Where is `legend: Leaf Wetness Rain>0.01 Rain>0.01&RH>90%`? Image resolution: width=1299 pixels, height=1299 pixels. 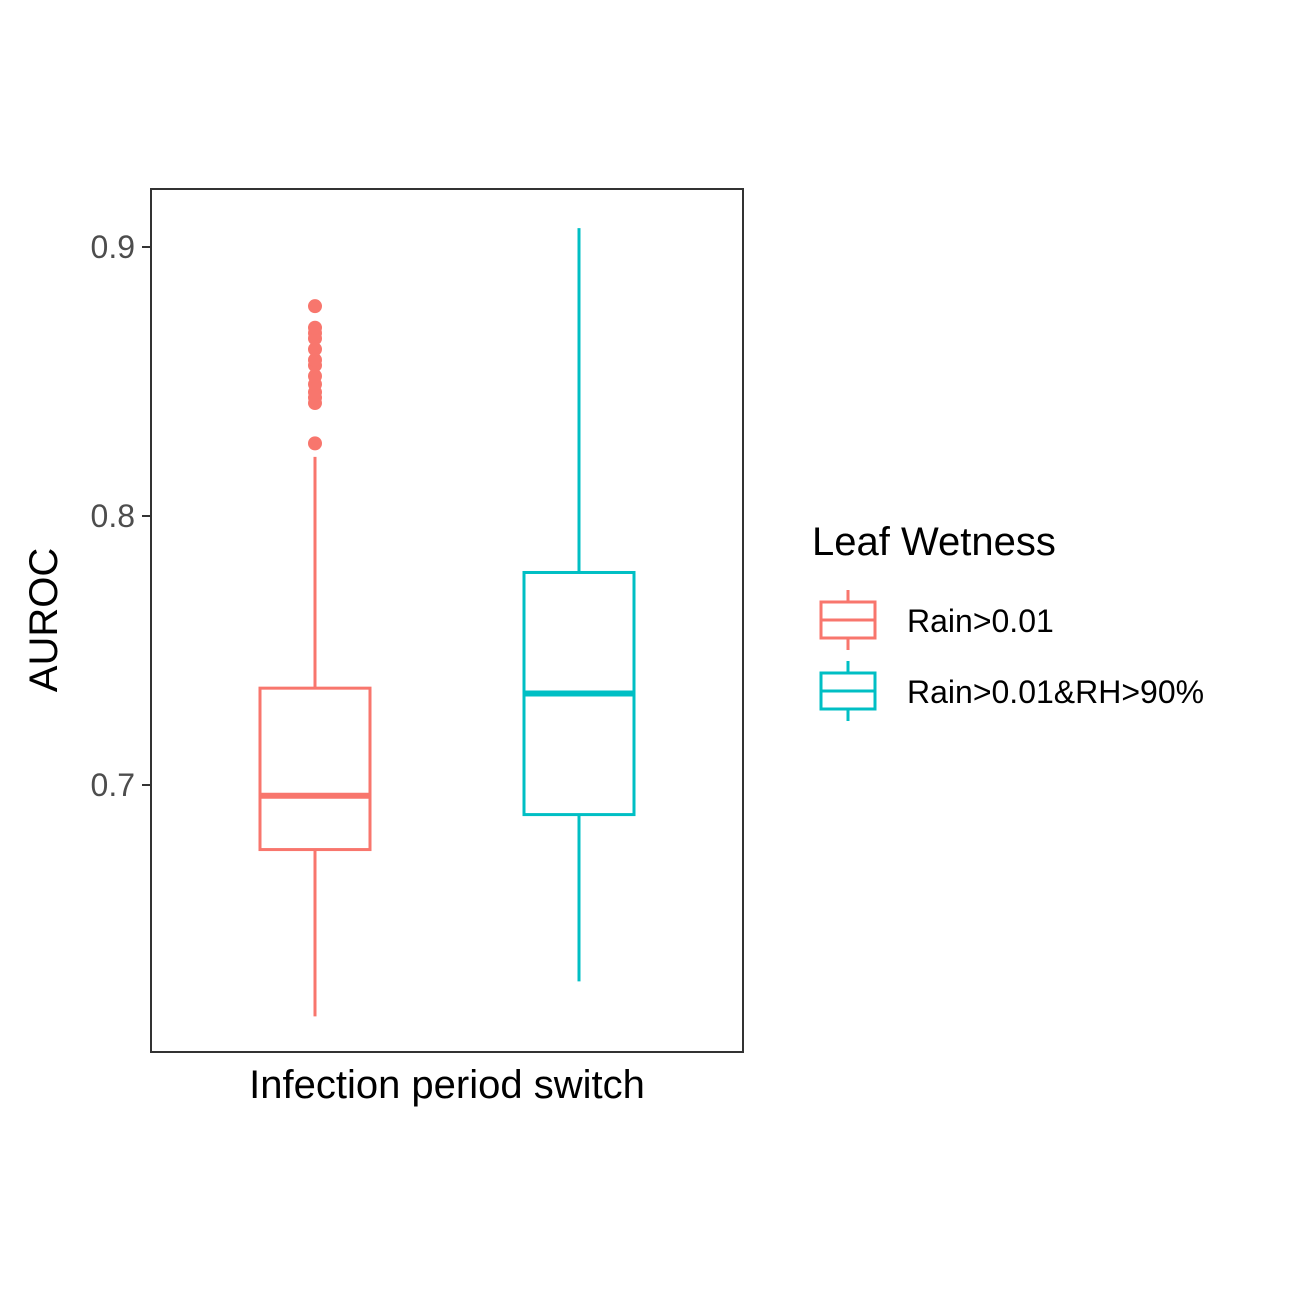 legend: Leaf Wetness Rain>0.01 Rain>0.01&RH>90% is located at coordinates (1008, 620).